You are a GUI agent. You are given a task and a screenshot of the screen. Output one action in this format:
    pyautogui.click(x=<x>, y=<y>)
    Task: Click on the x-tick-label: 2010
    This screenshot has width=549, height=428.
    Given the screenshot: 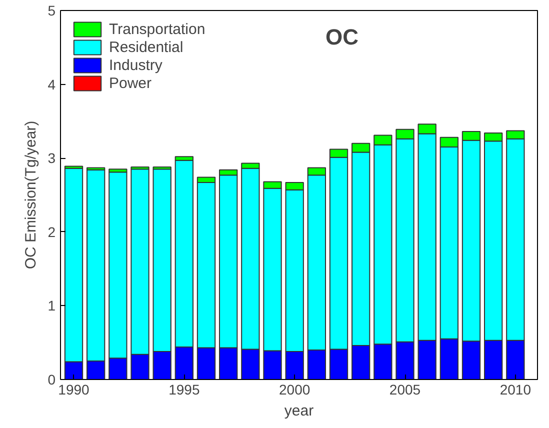 What is the action you would take?
    pyautogui.click(x=516, y=390)
    